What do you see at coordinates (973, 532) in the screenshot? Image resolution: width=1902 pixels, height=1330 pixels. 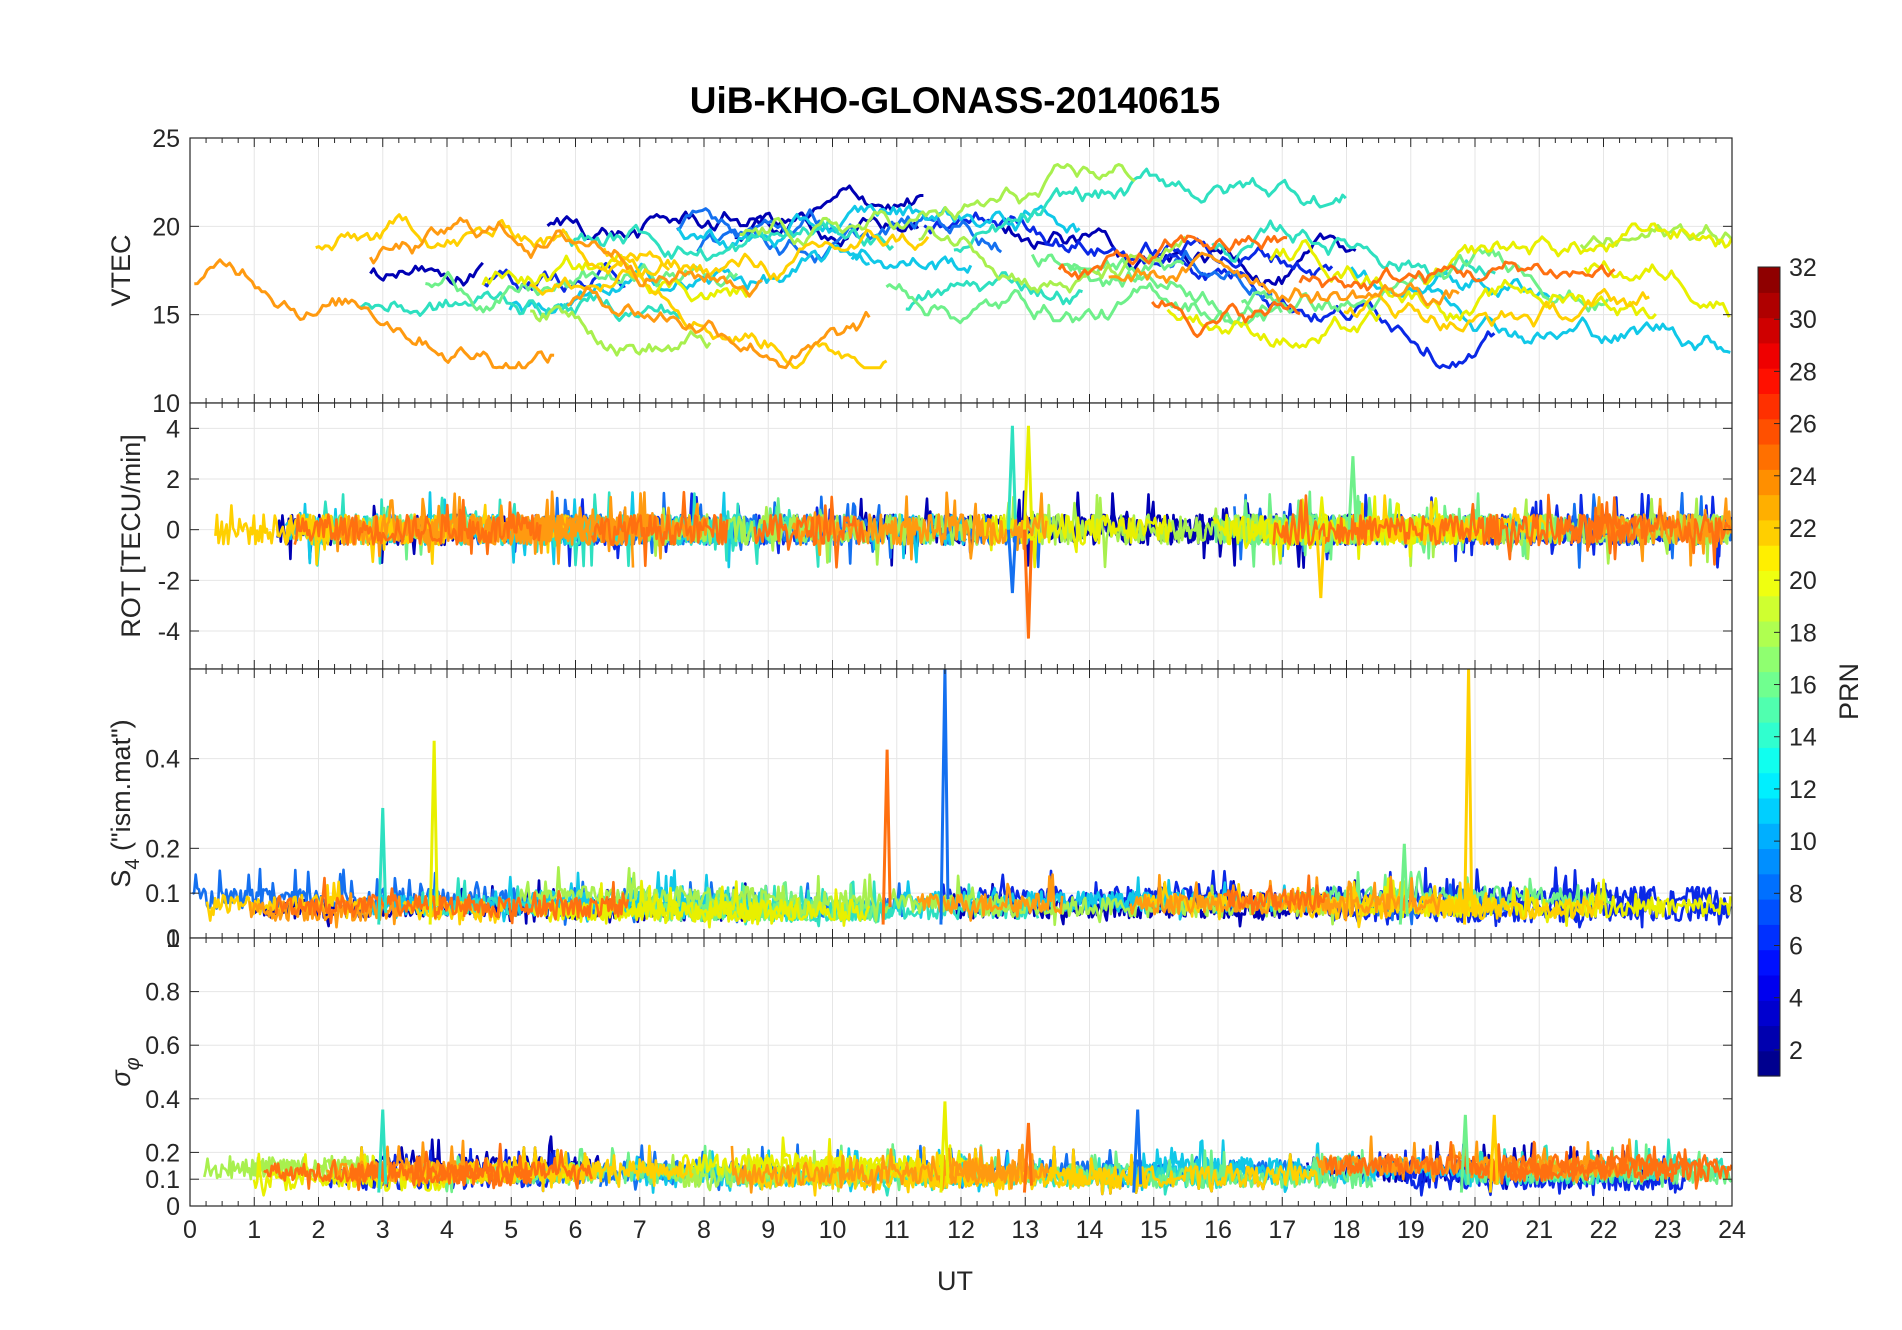 I see `traces-rot` at bounding box center [973, 532].